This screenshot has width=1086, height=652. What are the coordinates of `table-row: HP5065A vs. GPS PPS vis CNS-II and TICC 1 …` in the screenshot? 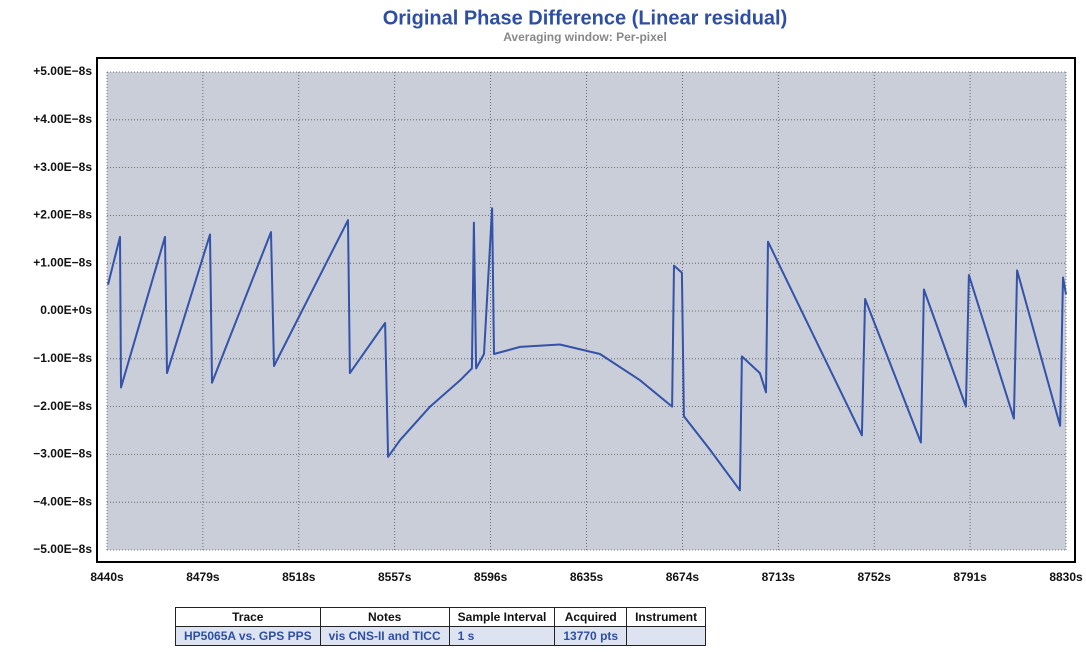 It's located at (441, 636).